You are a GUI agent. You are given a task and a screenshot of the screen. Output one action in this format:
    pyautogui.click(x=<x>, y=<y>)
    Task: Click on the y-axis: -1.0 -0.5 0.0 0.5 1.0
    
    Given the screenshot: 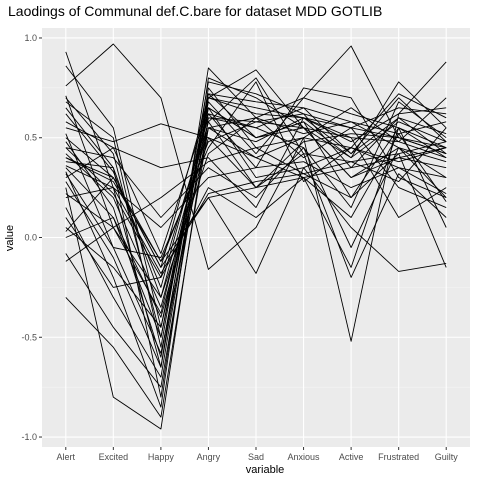 What is the action you would take?
    pyautogui.click(x=31, y=237)
    